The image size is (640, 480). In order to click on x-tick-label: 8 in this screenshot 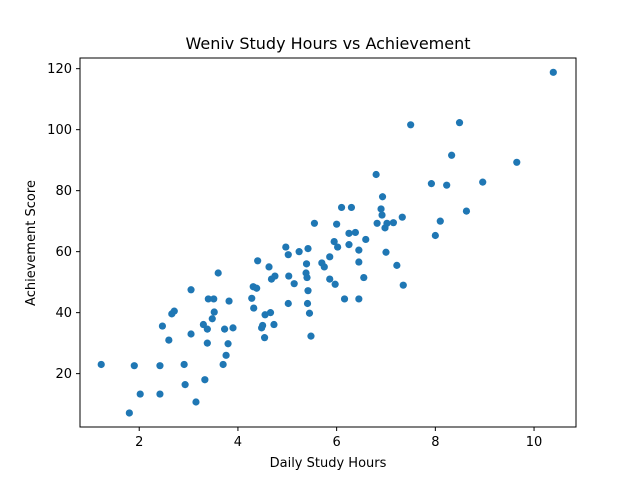, I will do `click(435, 442)`.